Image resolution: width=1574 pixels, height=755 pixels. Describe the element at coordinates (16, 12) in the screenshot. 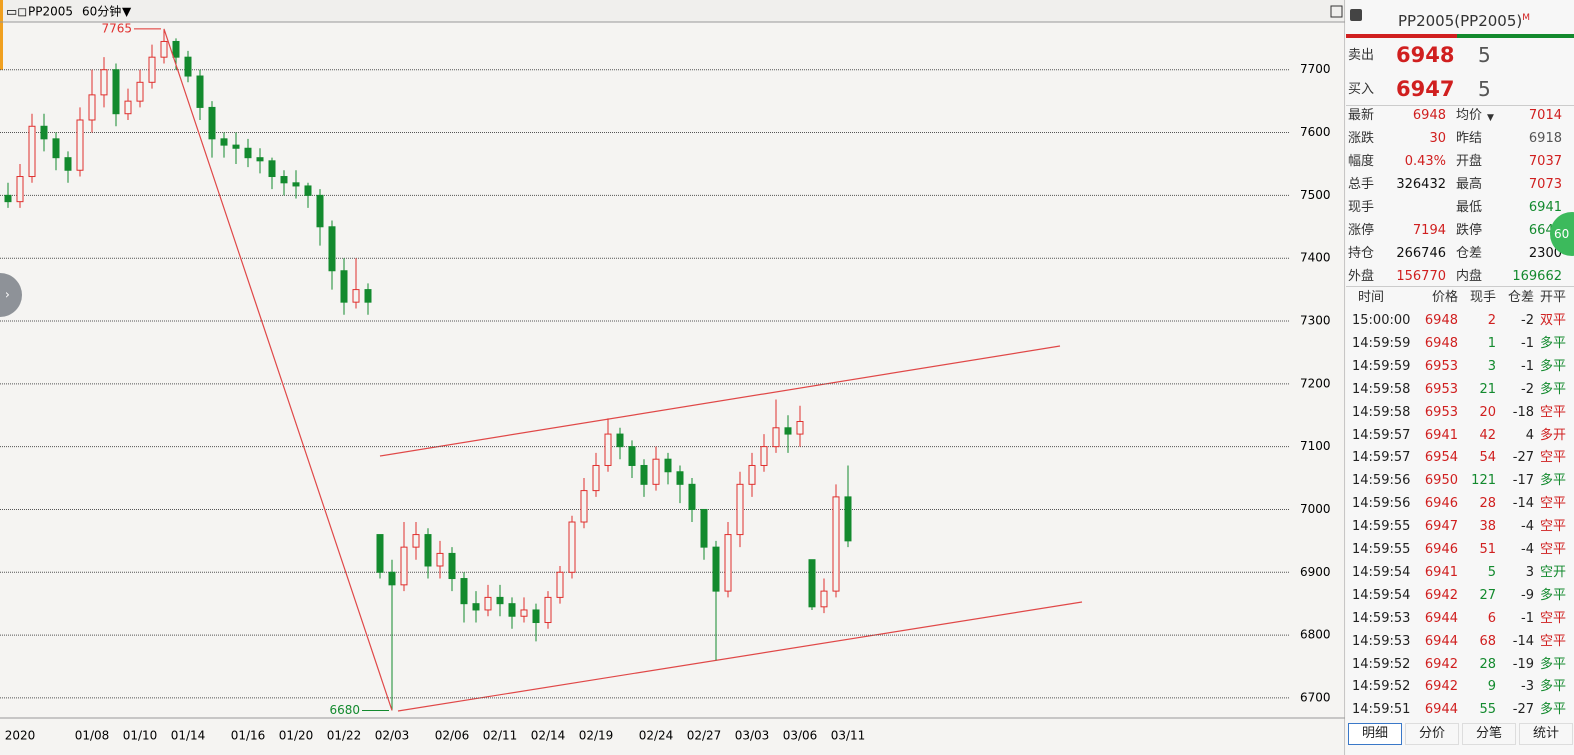

I see `toolbar-icon: ▭◻` at that location.